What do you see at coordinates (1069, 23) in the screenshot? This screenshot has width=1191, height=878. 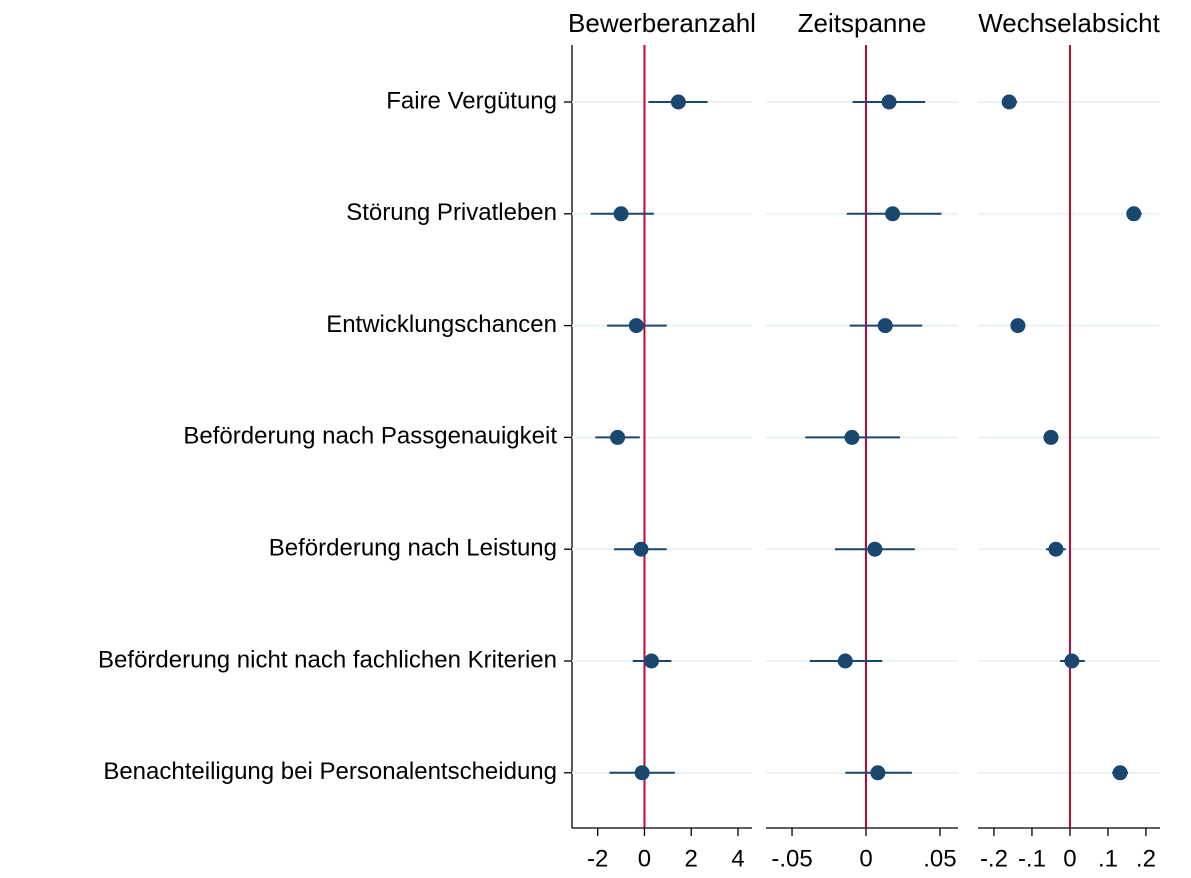 I see `panel-title: Wechselabsicht` at bounding box center [1069, 23].